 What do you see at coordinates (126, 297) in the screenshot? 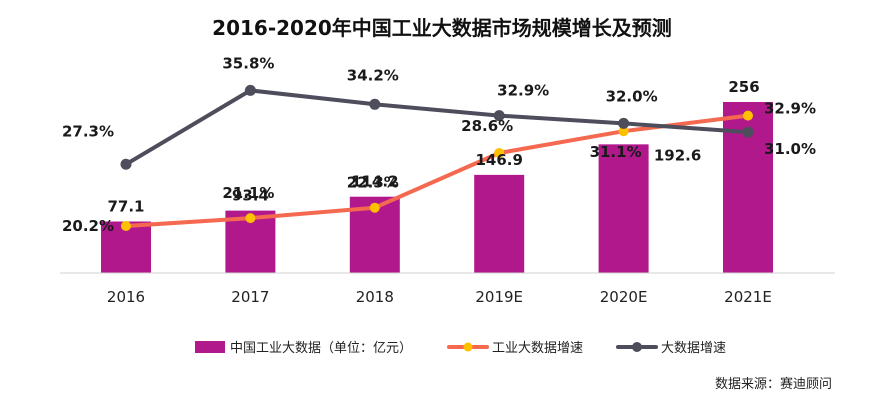
I see `x-tick-label-2016: 2016` at bounding box center [126, 297].